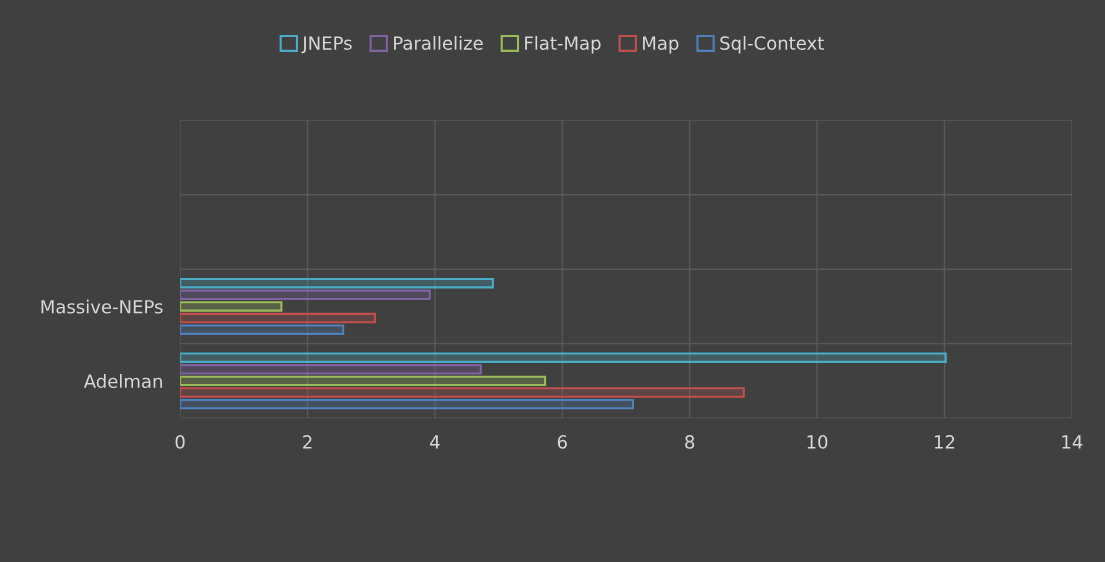  What do you see at coordinates (772, 44) in the screenshot?
I see `legend-label: Sql-Context` at bounding box center [772, 44].